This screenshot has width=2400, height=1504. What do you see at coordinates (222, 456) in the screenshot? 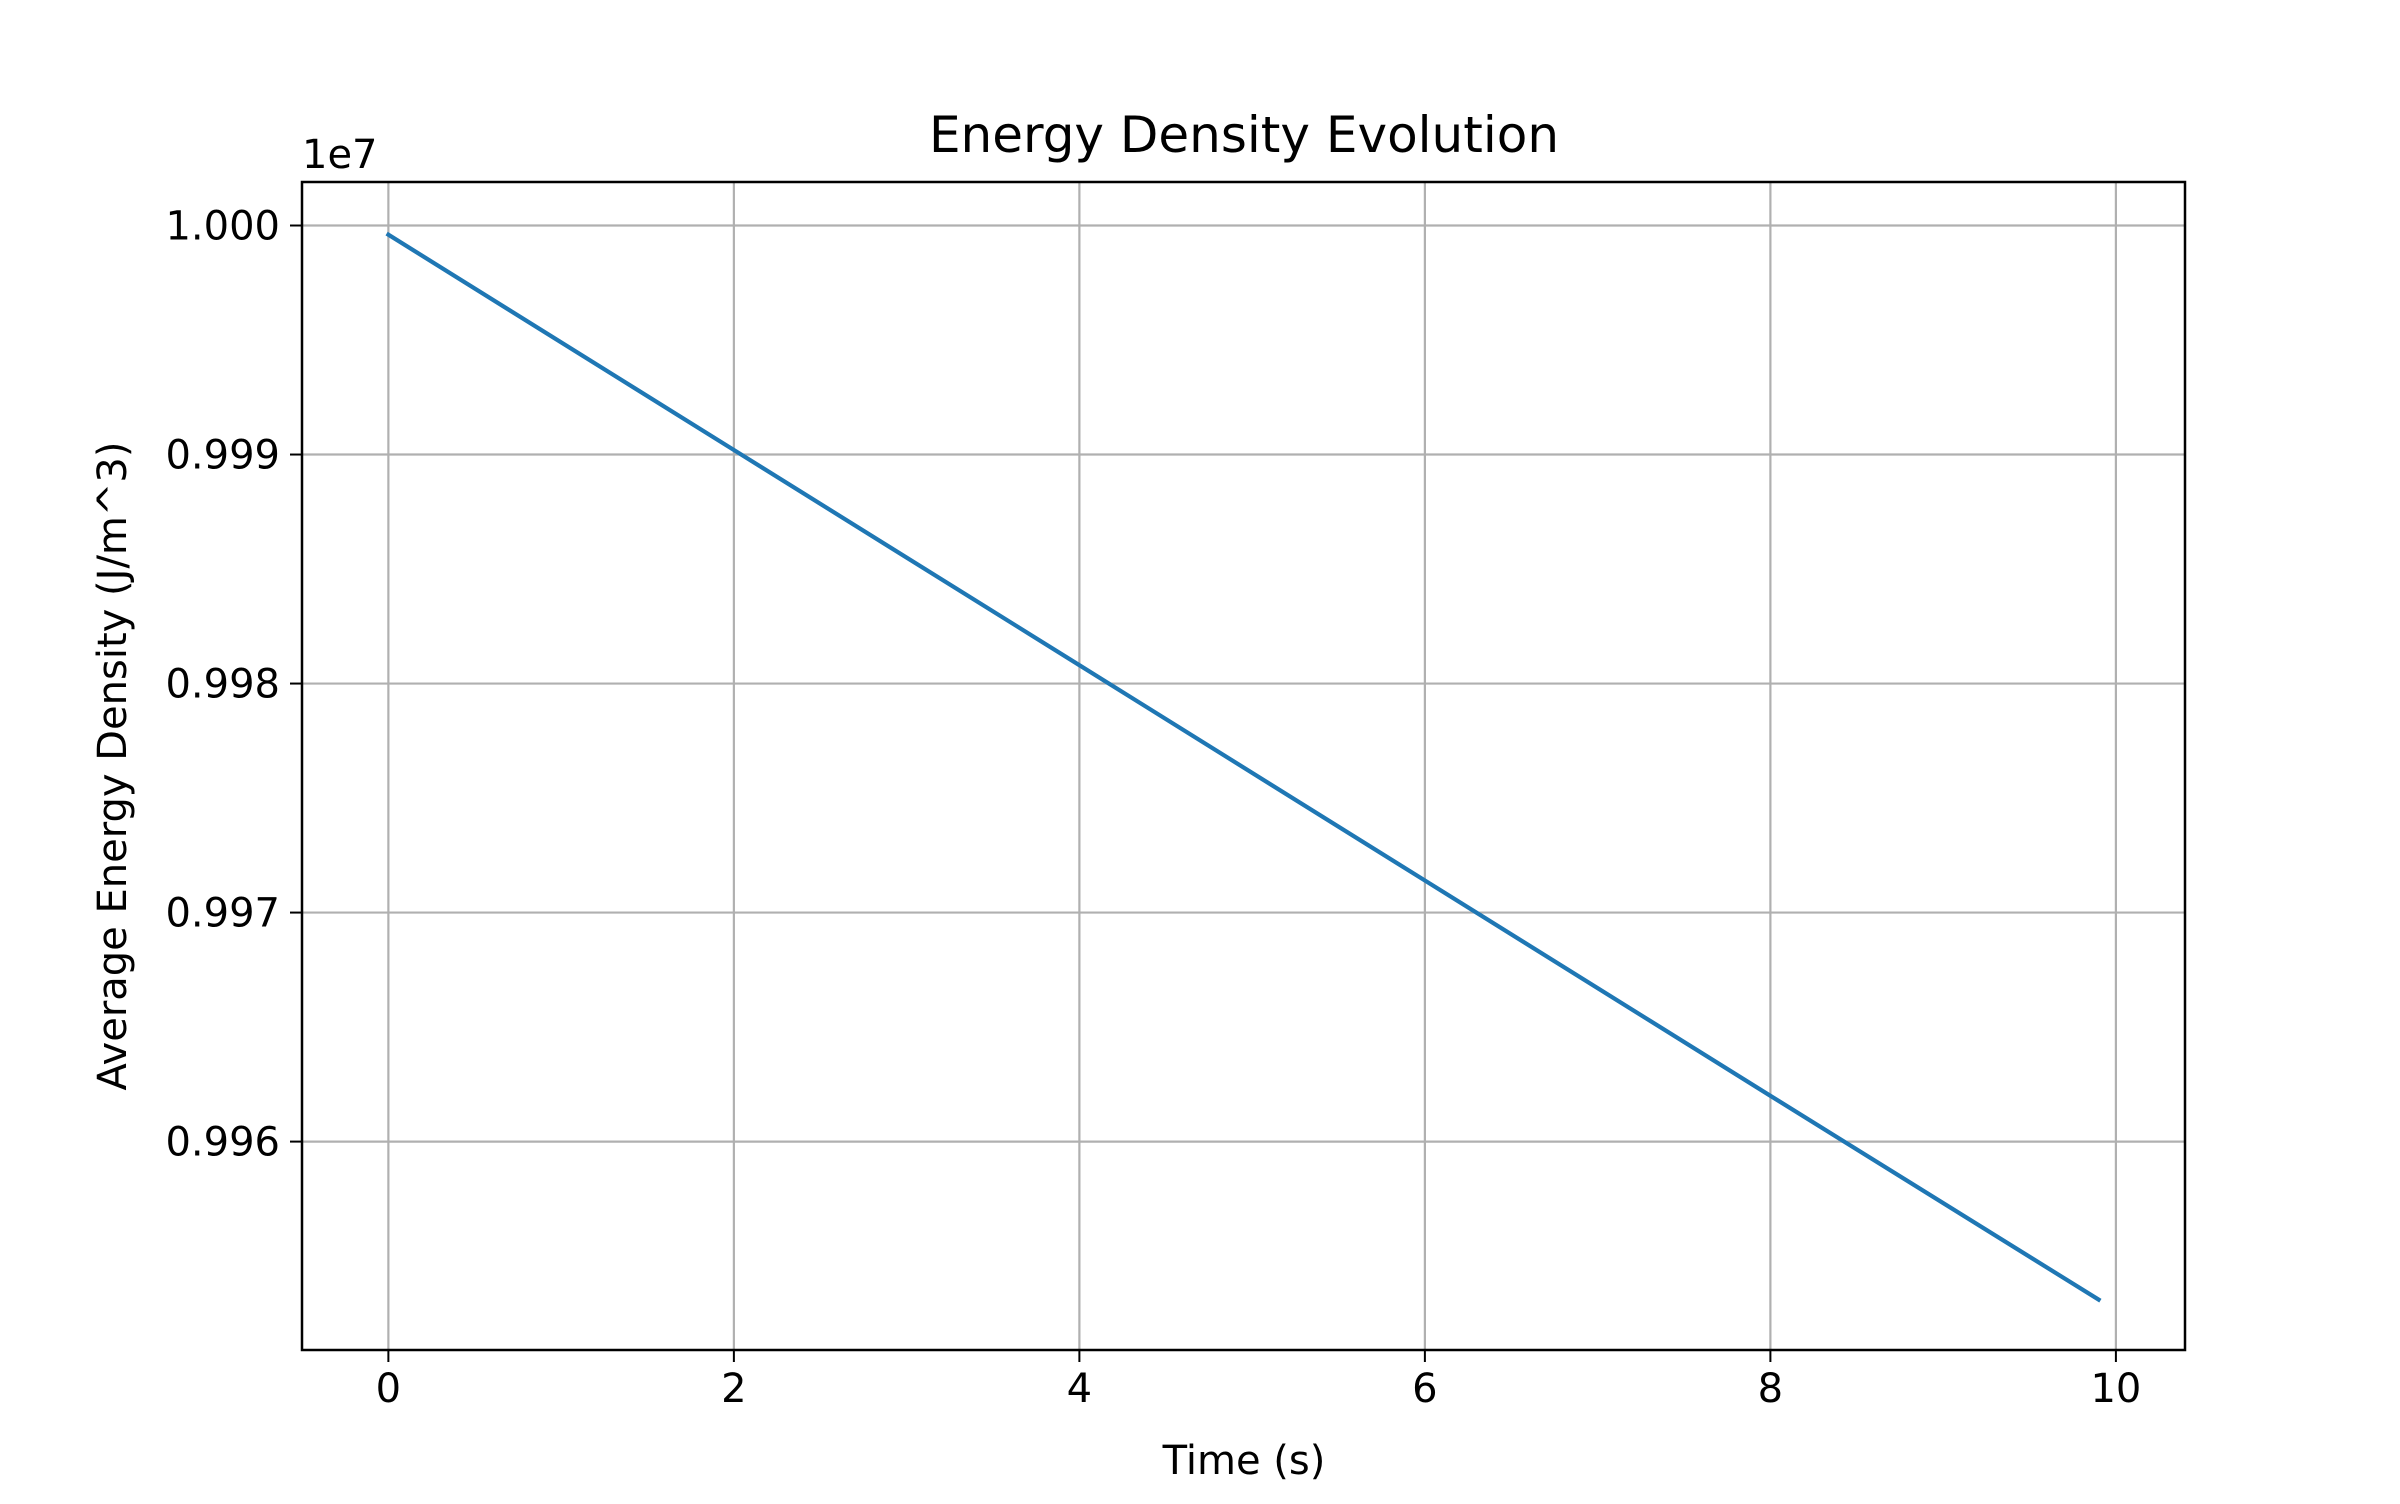
I see `y-tick-label: 0.999` at bounding box center [222, 456].